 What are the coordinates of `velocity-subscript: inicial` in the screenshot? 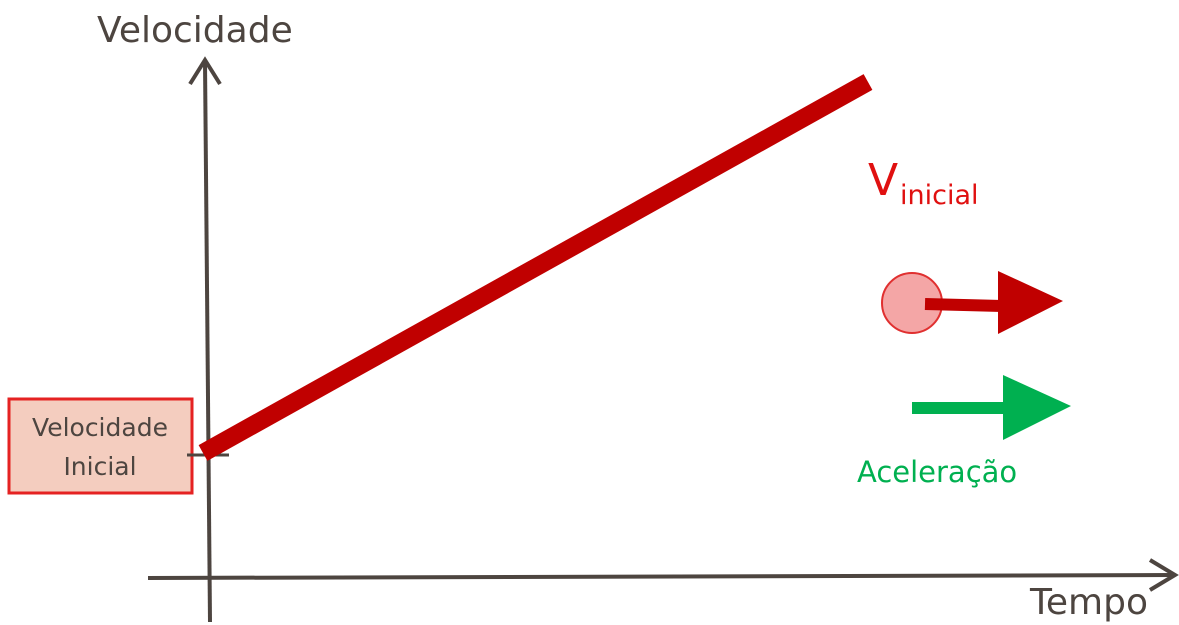 It's located at (939, 195).